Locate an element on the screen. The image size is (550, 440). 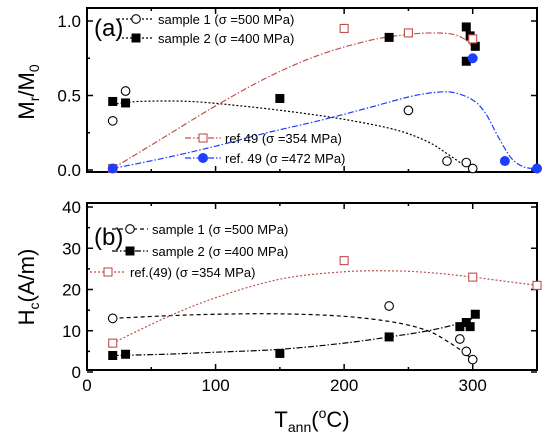
y-tick-label: 0.0 is located at coordinates (69, 170).